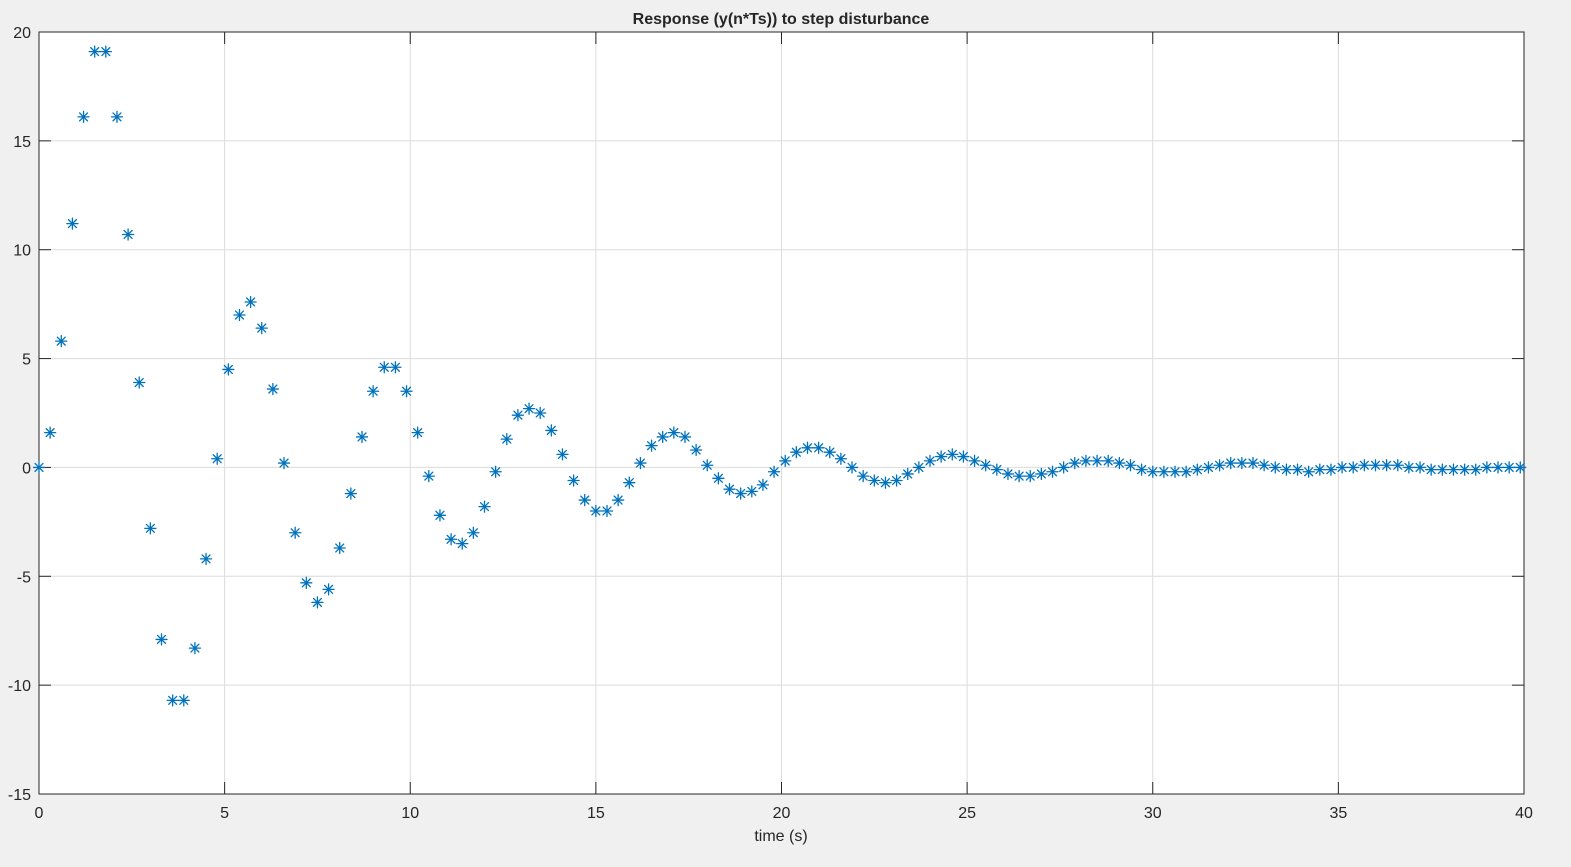 This screenshot has height=867, width=1571. I want to click on x-tick-label: 15, so click(596, 813).